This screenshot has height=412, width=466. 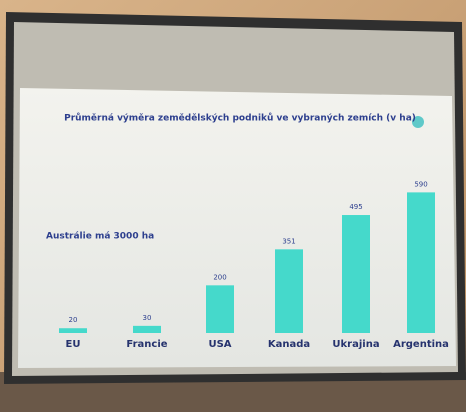 I want to click on x-tick-label: Argentina, so click(x=421, y=344).